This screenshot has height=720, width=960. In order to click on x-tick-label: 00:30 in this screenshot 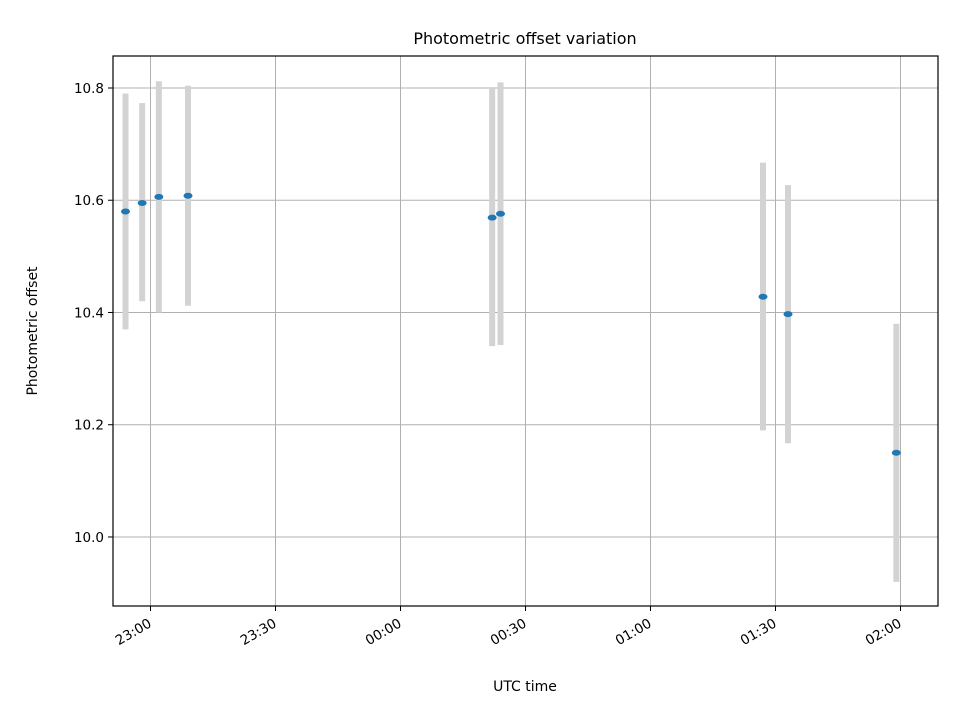, I will do `click(509, 632)`.